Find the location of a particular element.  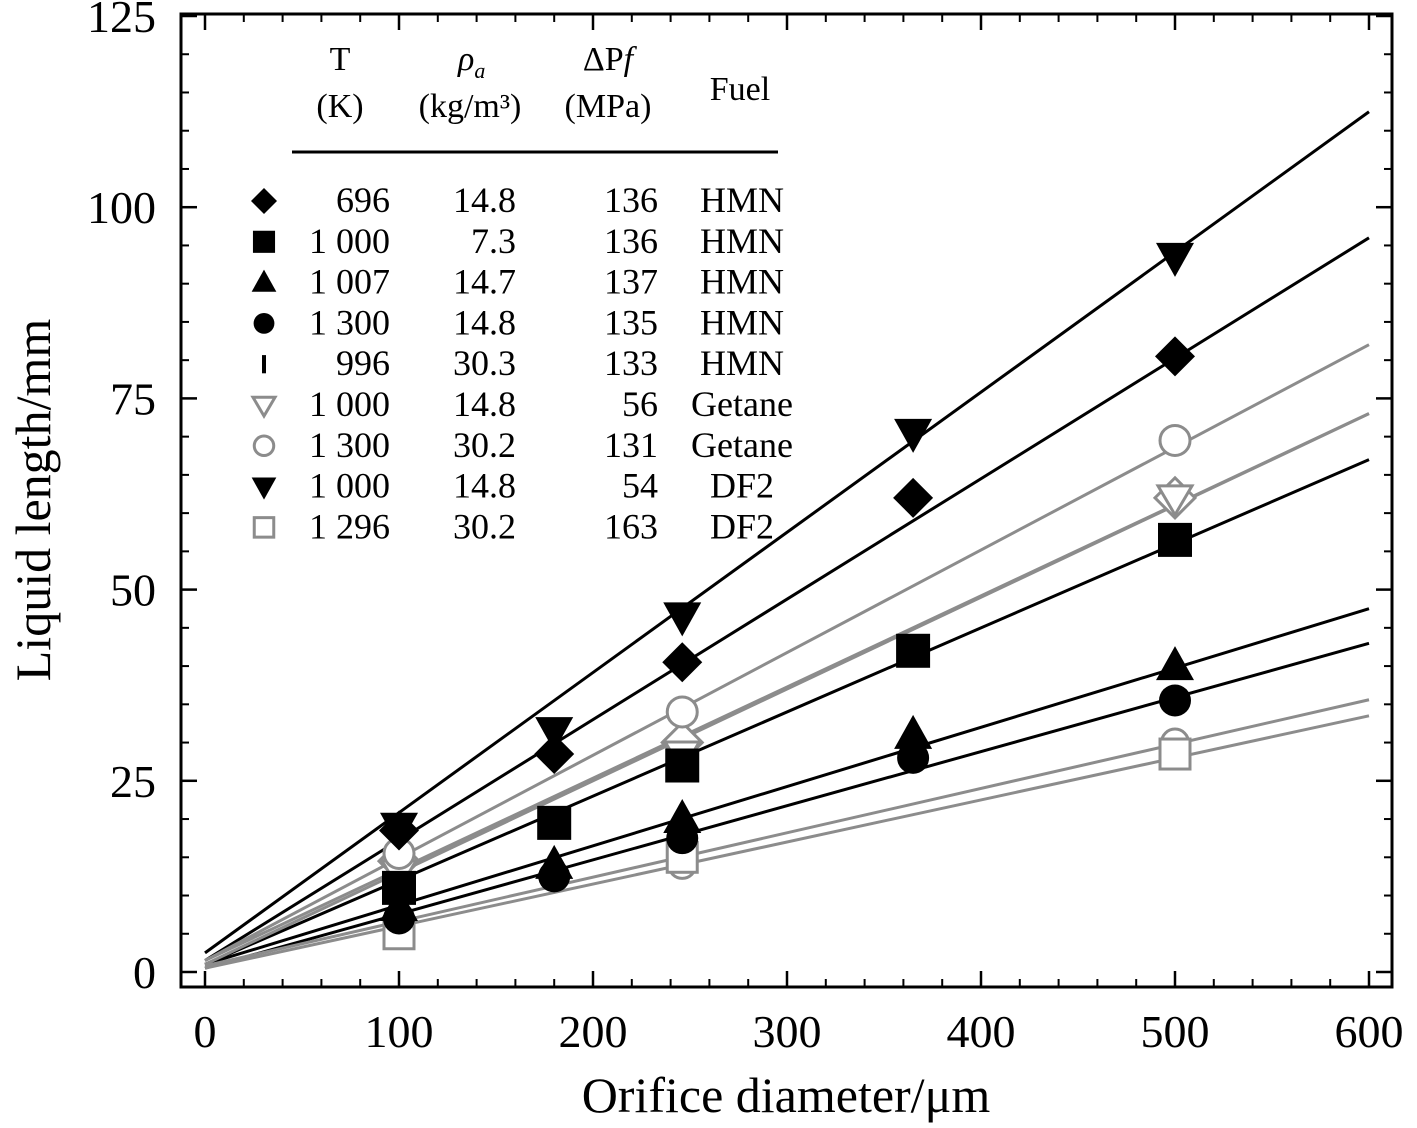

x-tick-label: 100 is located at coordinates (399, 1031).